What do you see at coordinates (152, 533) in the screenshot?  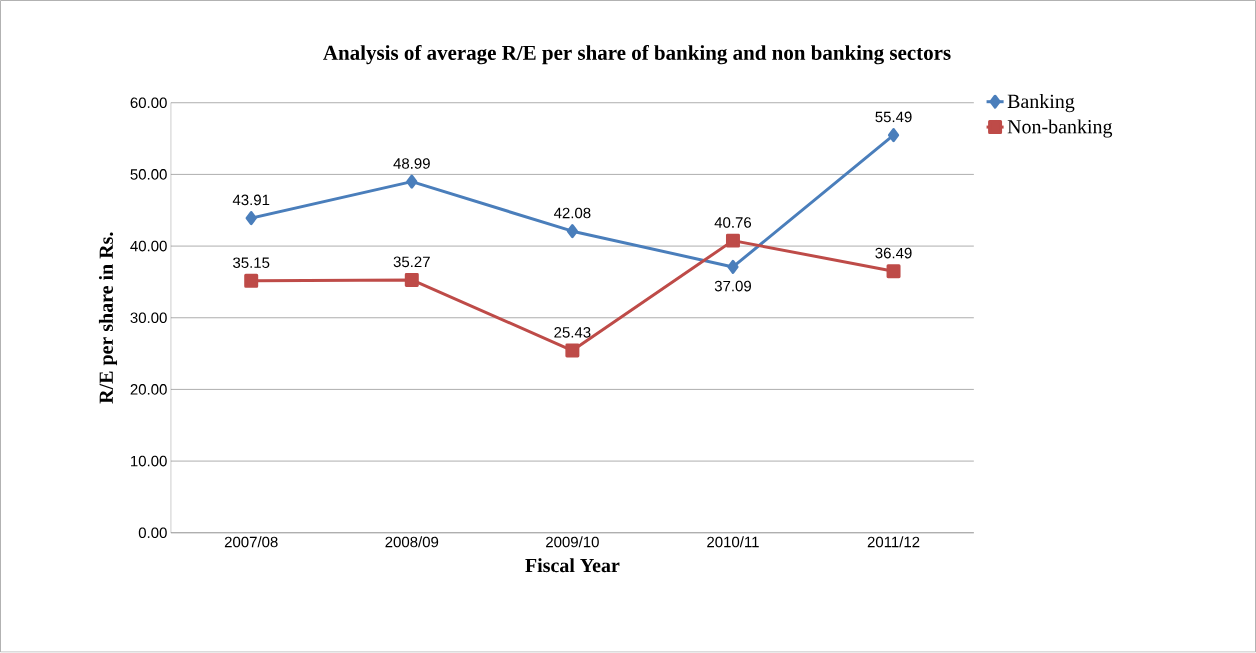 I see `y-tick-label: 0.00` at bounding box center [152, 533].